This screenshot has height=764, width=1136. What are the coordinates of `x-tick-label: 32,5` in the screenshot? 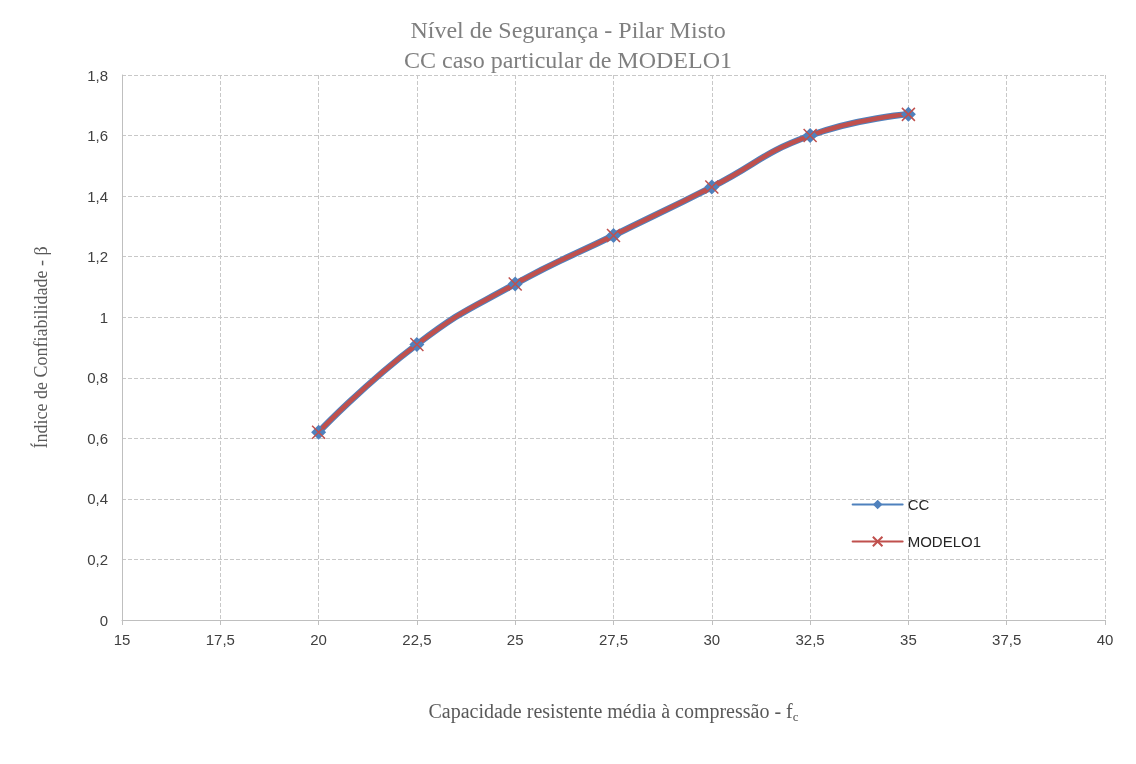 It's located at (810, 639).